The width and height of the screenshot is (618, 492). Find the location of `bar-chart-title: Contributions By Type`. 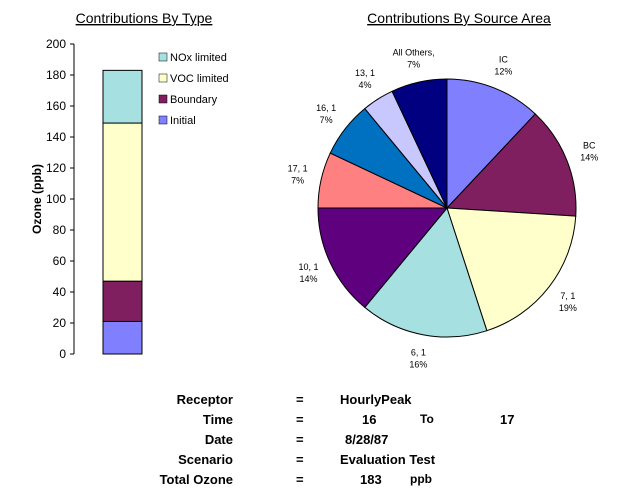

bar-chart-title: Contributions By Type is located at coordinates (144, 18).